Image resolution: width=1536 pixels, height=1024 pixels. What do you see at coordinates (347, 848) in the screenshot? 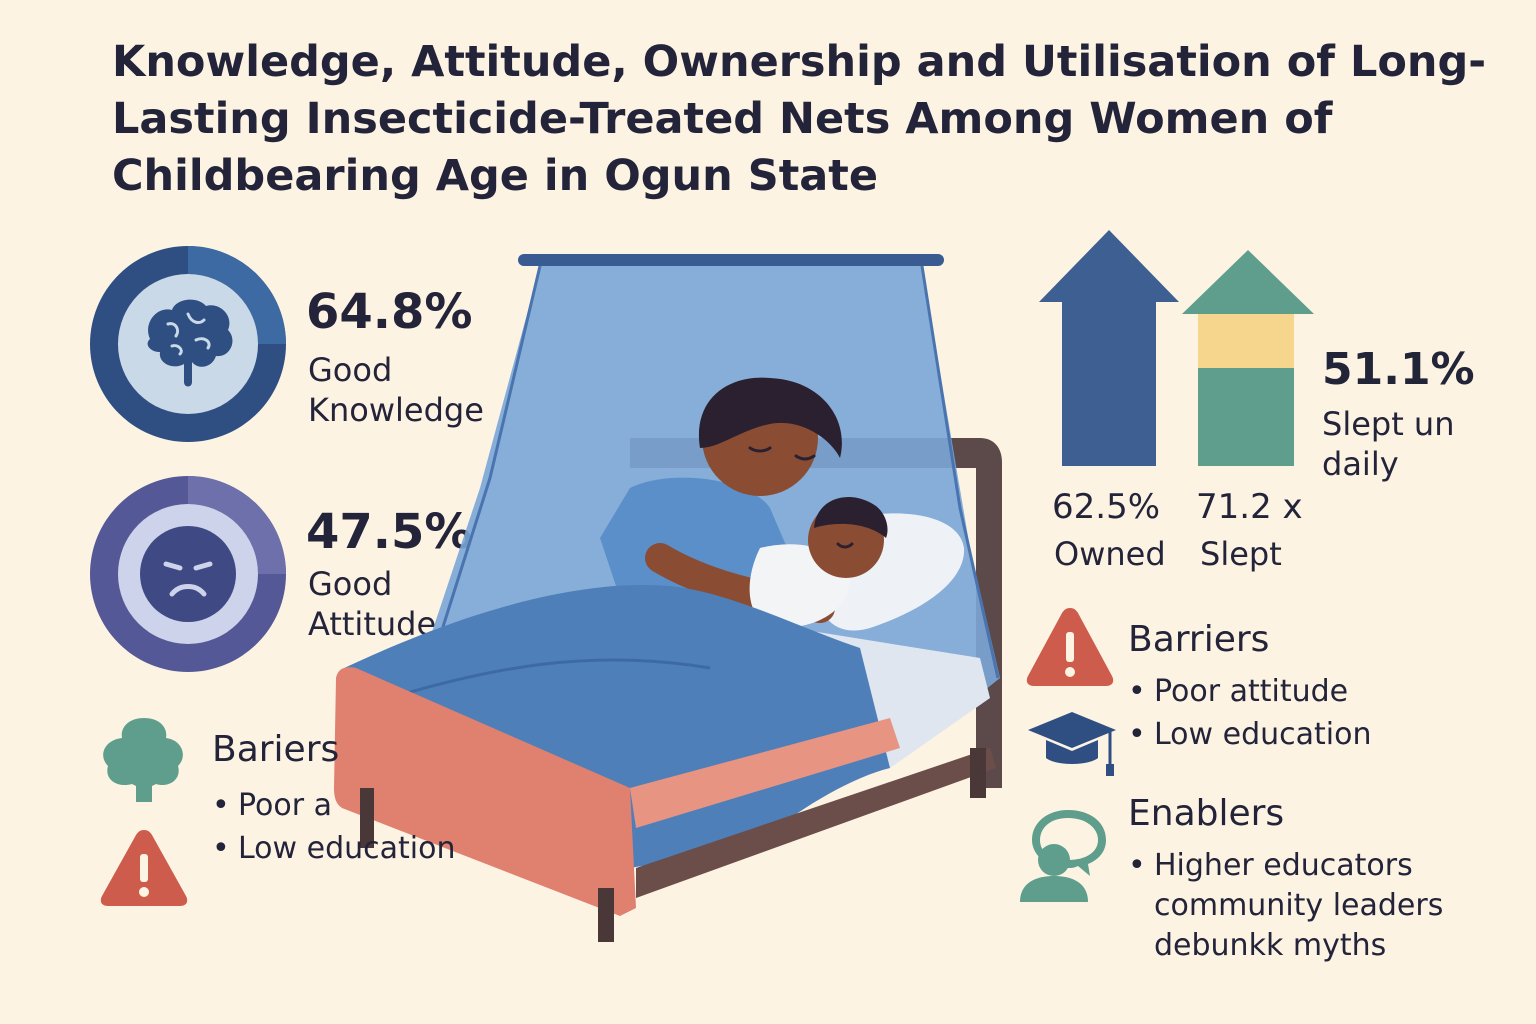
I see `left-barrier-item-2: Low education` at bounding box center [347, 848].